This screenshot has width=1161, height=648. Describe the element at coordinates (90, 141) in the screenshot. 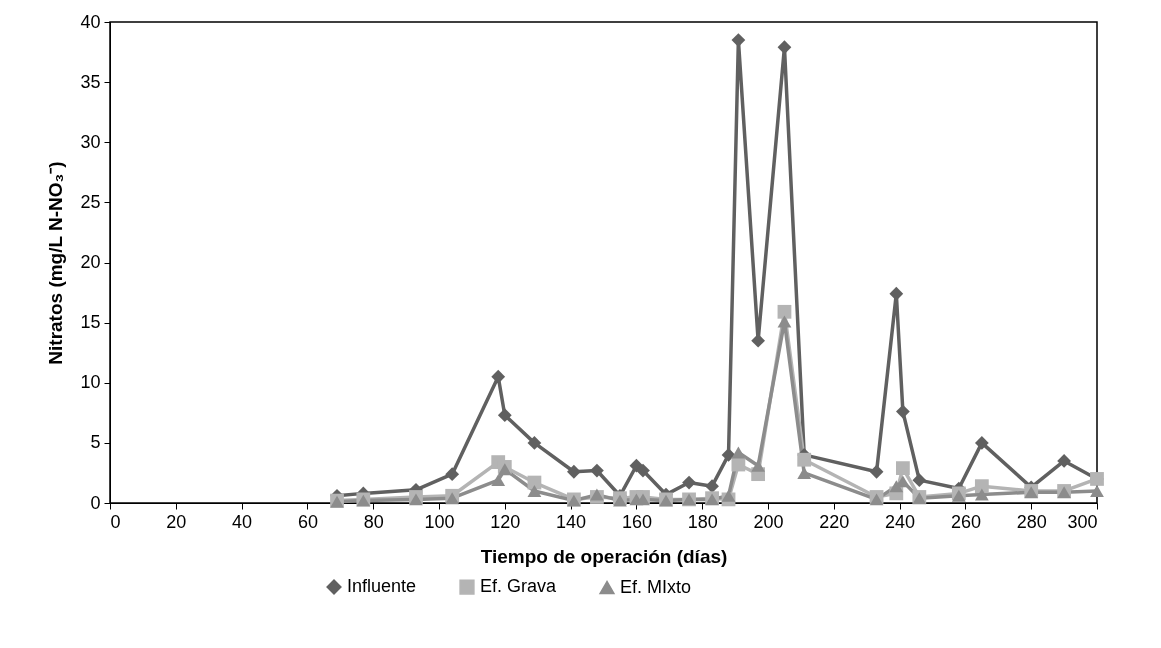

I see `y-tick-label: 30` at that location.